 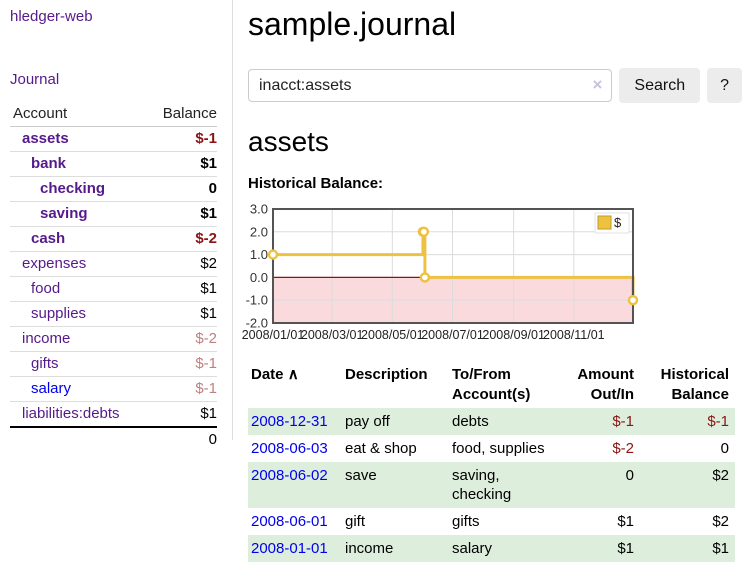 What do you see at coordinates (212, 439) in the screenshot?
I see `total-balance: 0` at bounding box center [212, 439].